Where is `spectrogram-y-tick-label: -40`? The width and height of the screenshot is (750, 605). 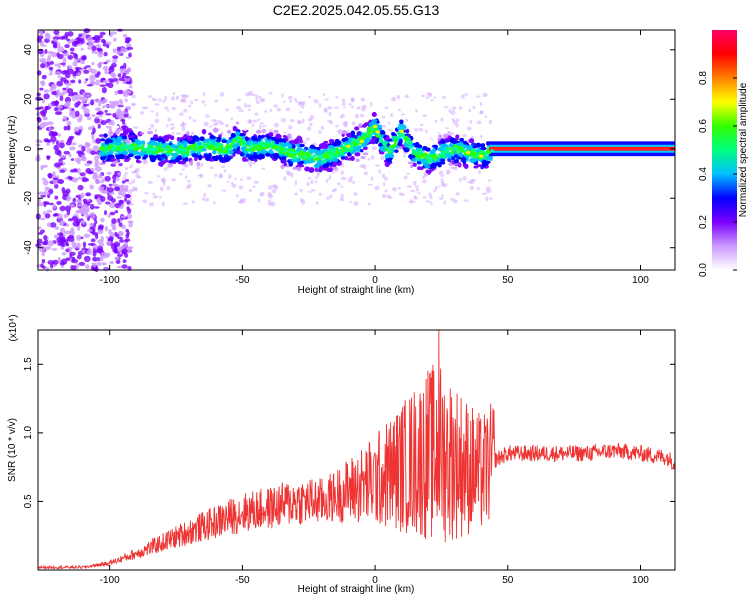
spectrogram-y-tick-label: -40 is located at coordinates (28, 247).